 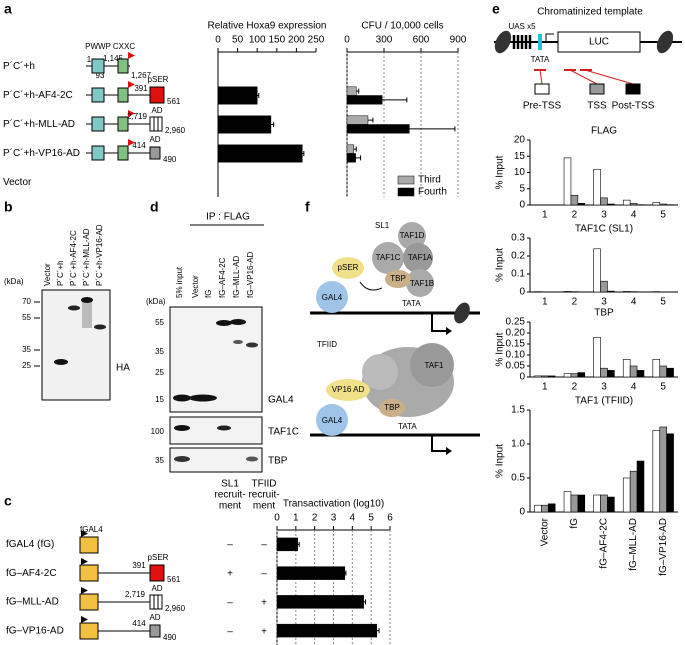 What do you see at coordinates (73, 258) in the screenshot?
I see `lane-label: P´C´+h-AF4-2C` at bounding box center [73, 258].